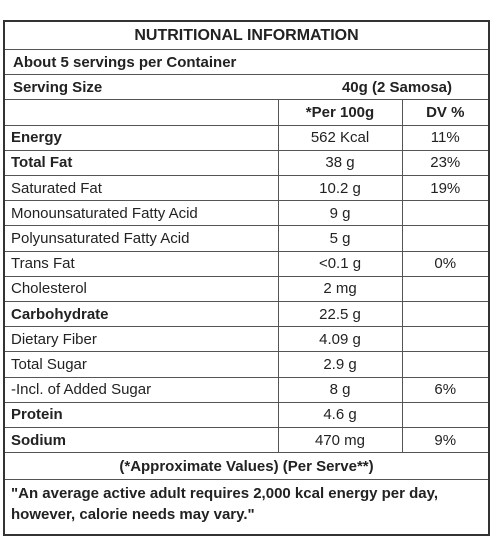  I want to click on table-row: Polyunsaturated Fatty Acid 5 g, so click(246, 238).